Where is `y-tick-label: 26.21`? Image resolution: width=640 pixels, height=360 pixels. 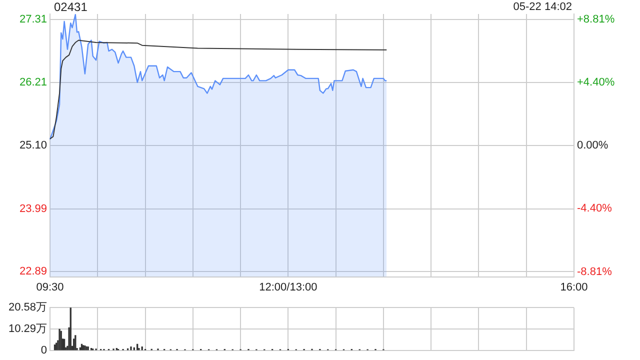 y-tick-label: 26.21 is located at coordinates (33, 82).